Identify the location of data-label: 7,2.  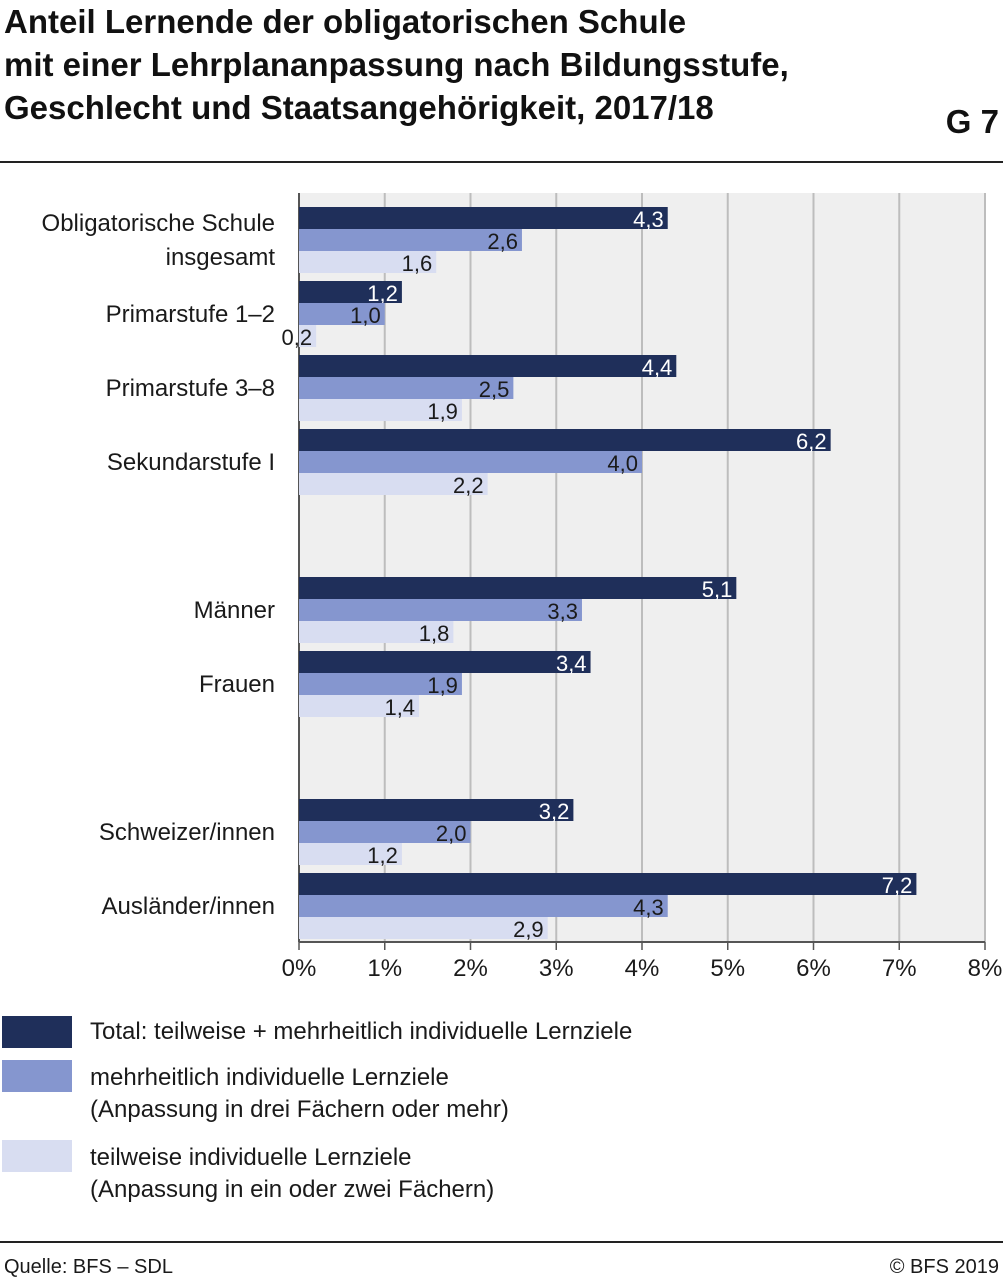
(897, 885).